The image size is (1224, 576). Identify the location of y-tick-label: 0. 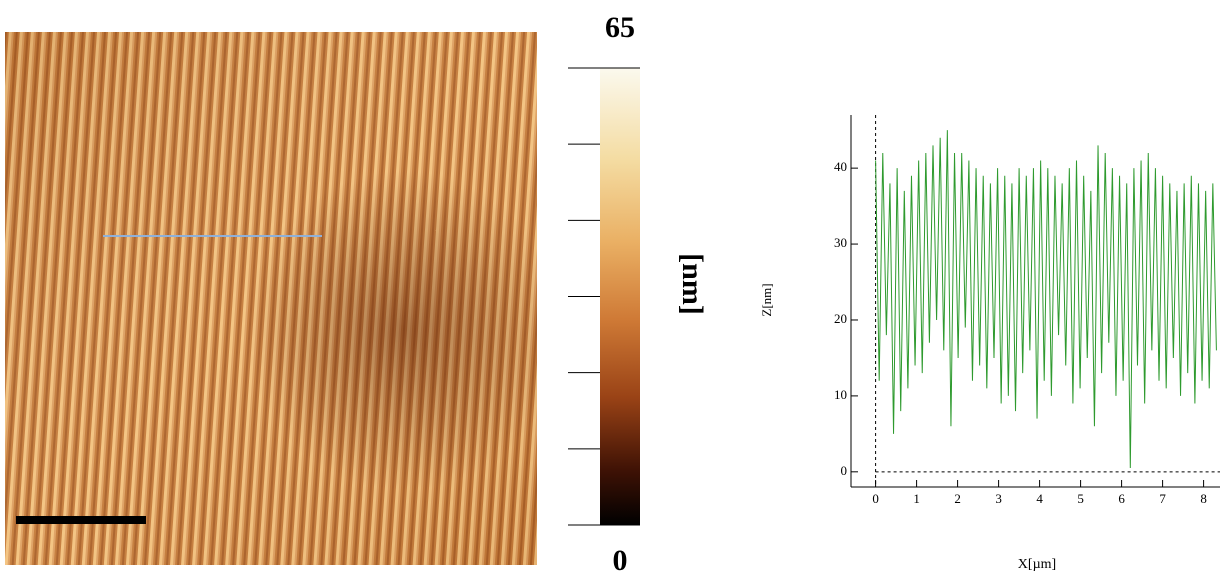
(844, 470).